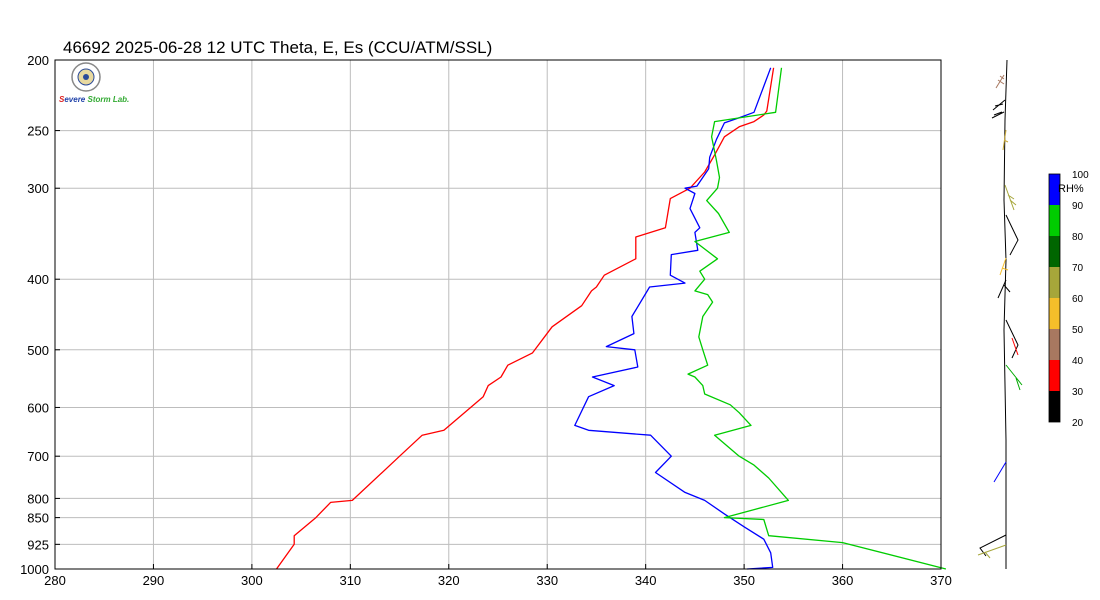  What do you see at coordinates (38, 279) in the screenshot?
I see `y-tick-label-3: 400` at bounding box center [38, 279].